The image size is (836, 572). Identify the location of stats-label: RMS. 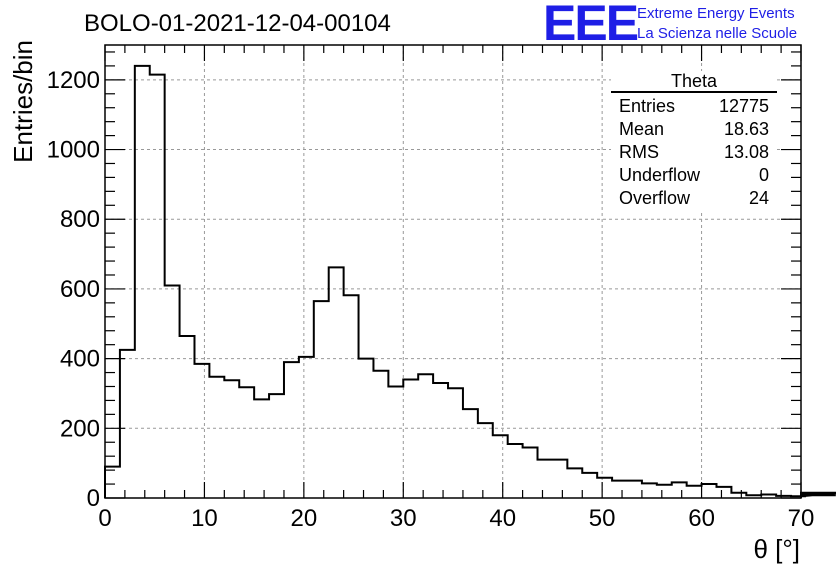
(639, 152).